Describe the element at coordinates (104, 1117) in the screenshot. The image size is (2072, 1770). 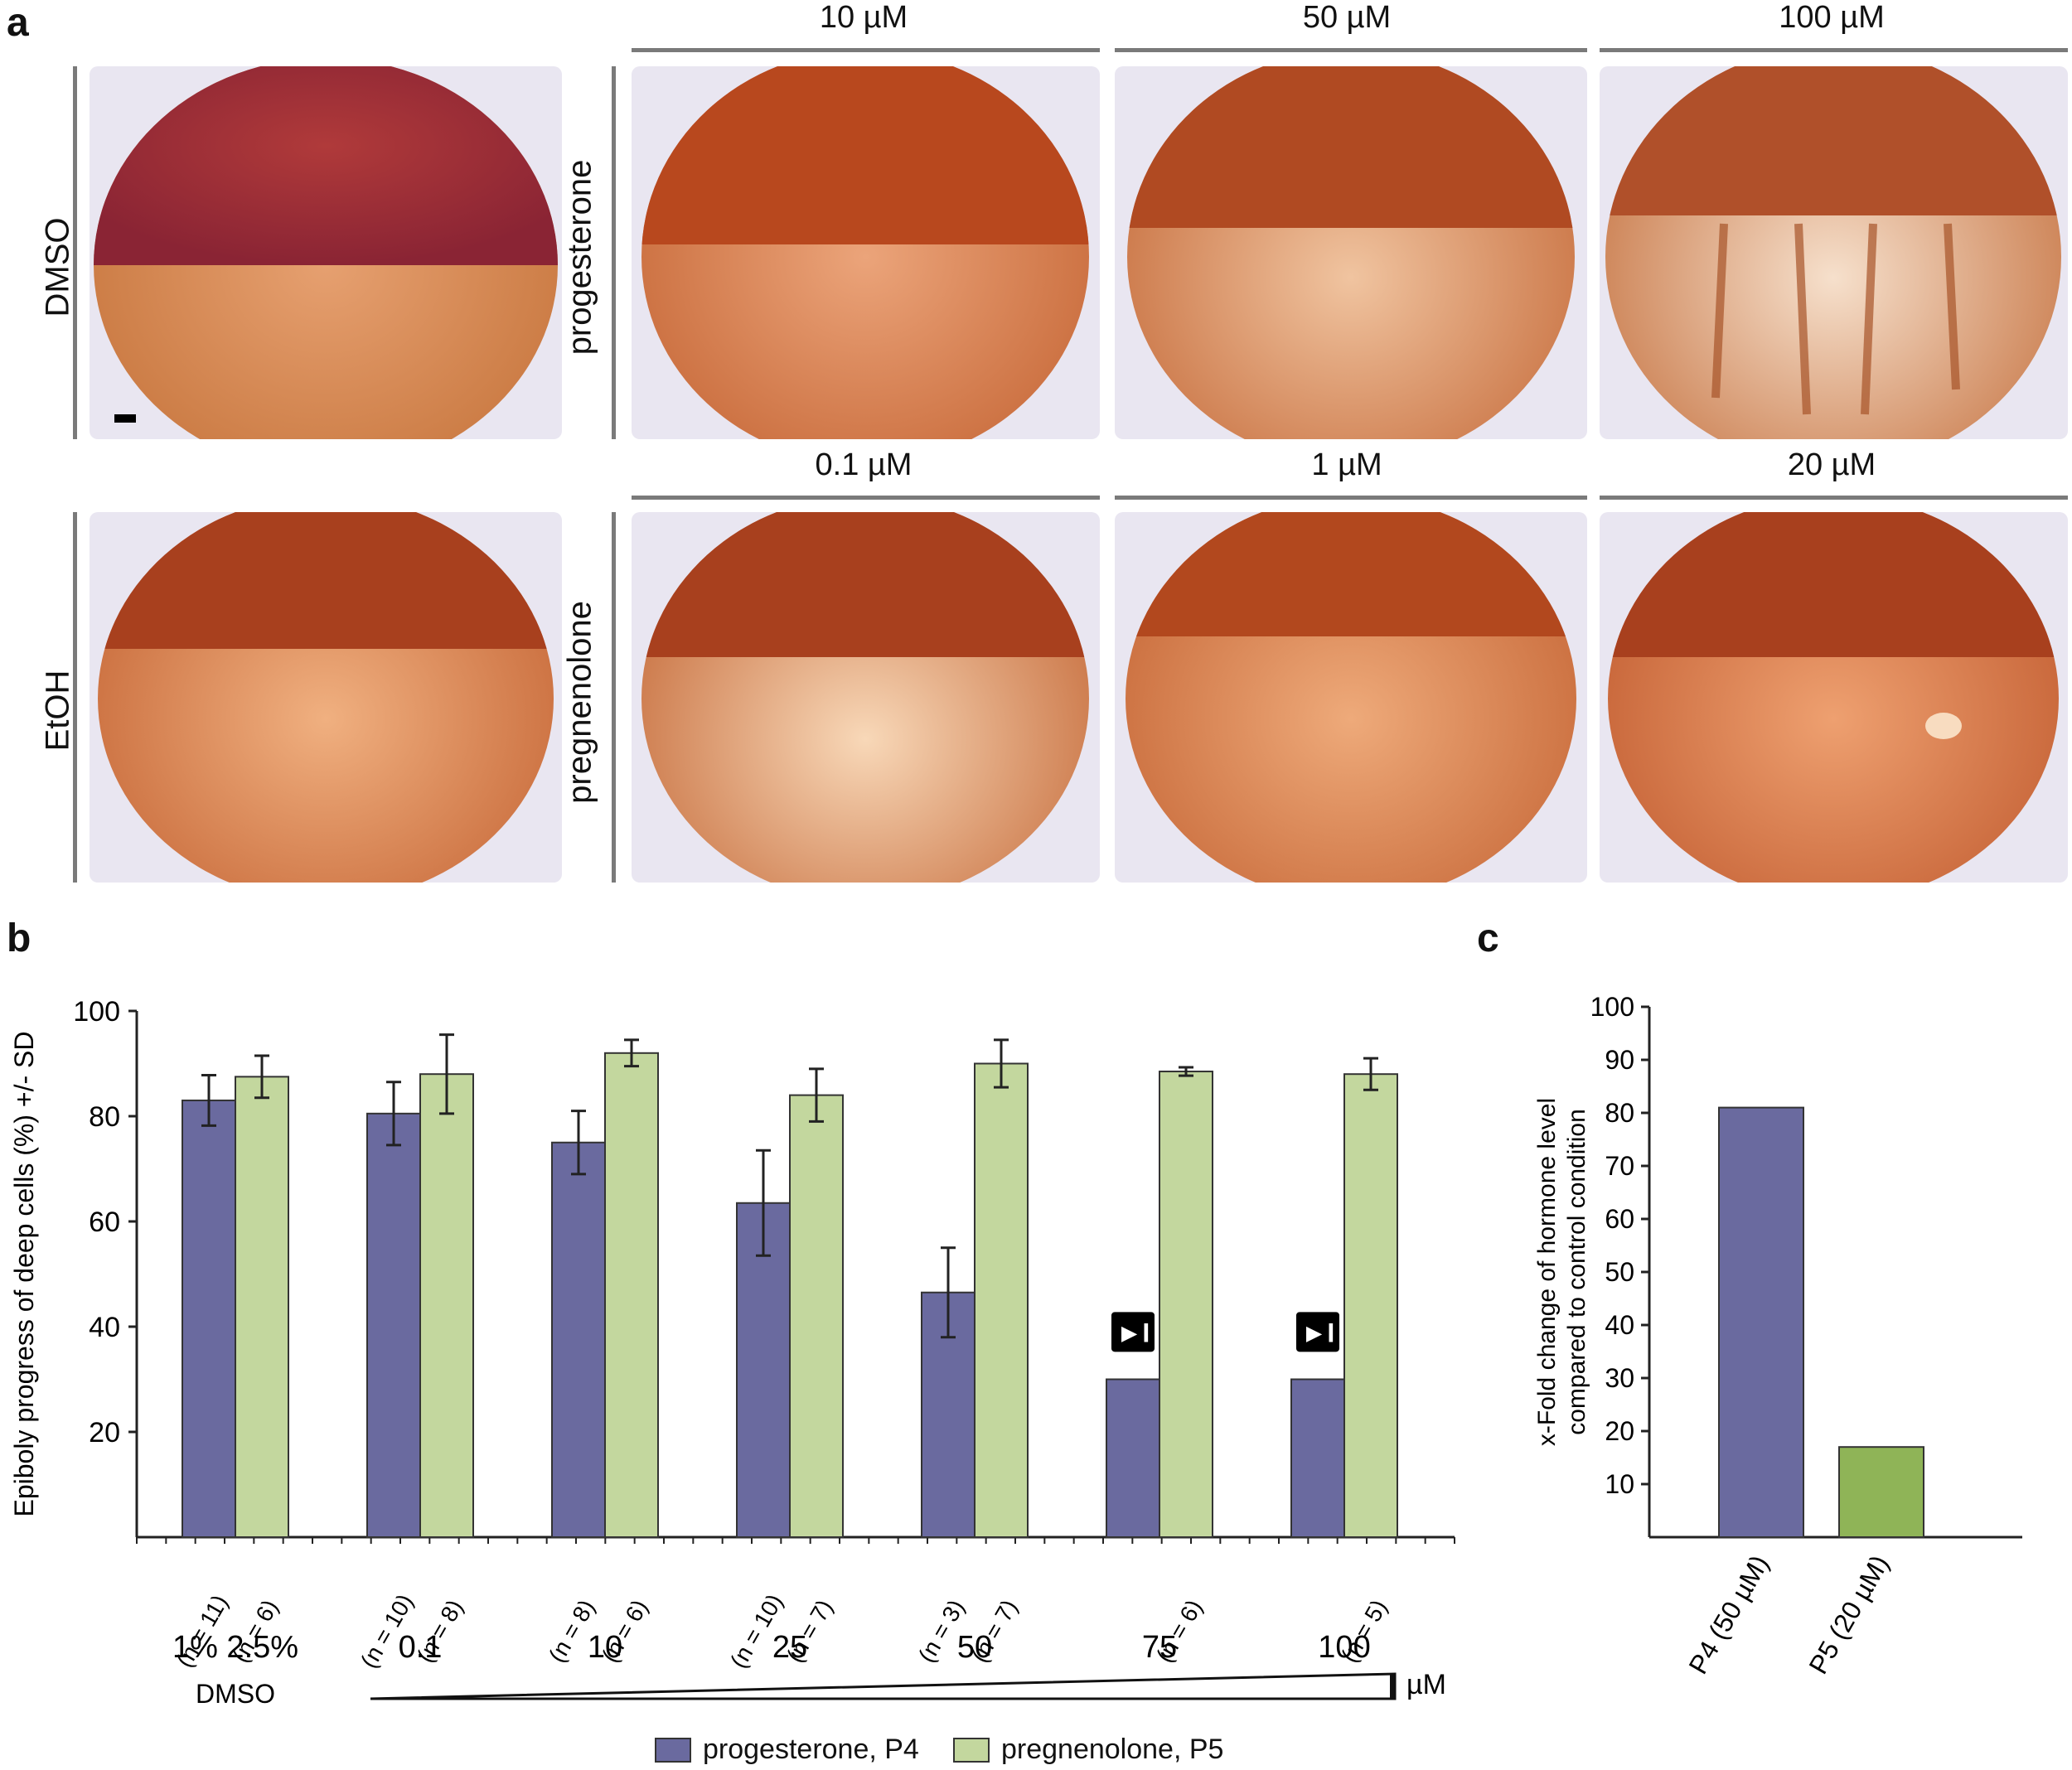
I see `chart-b-ytick-label-3: 80` at that location.